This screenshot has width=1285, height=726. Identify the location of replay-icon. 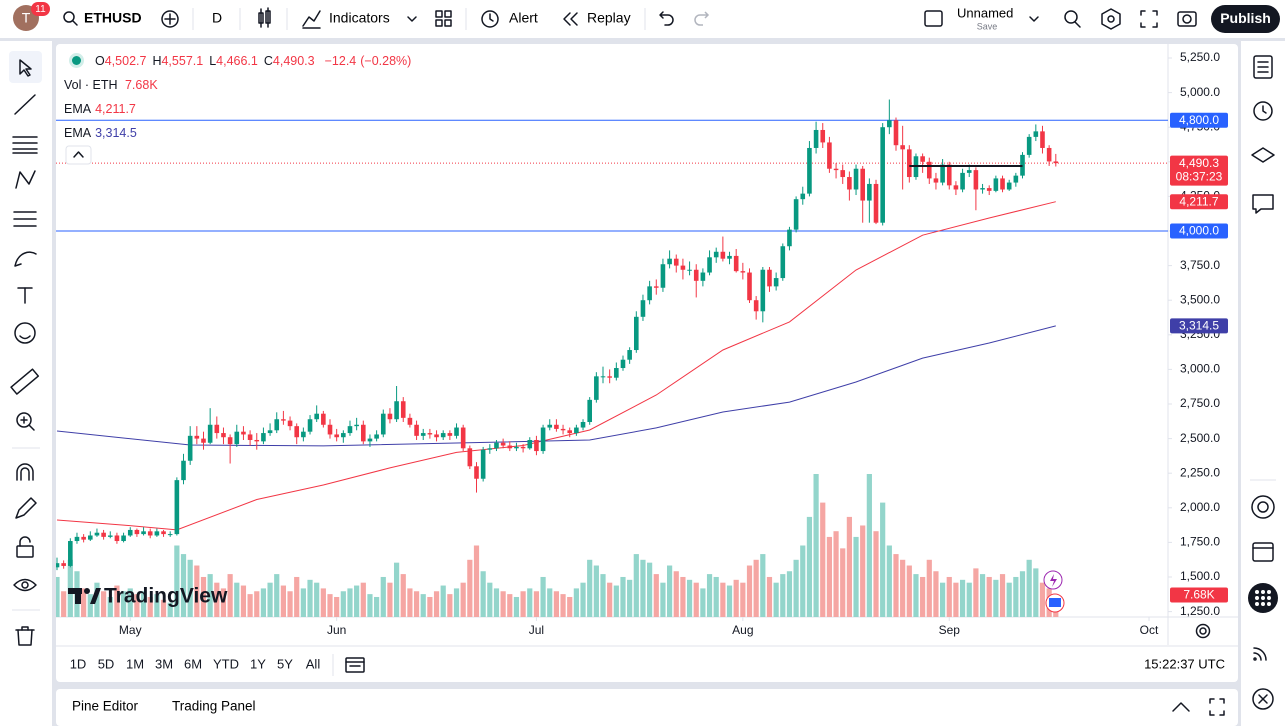
(570, 19).